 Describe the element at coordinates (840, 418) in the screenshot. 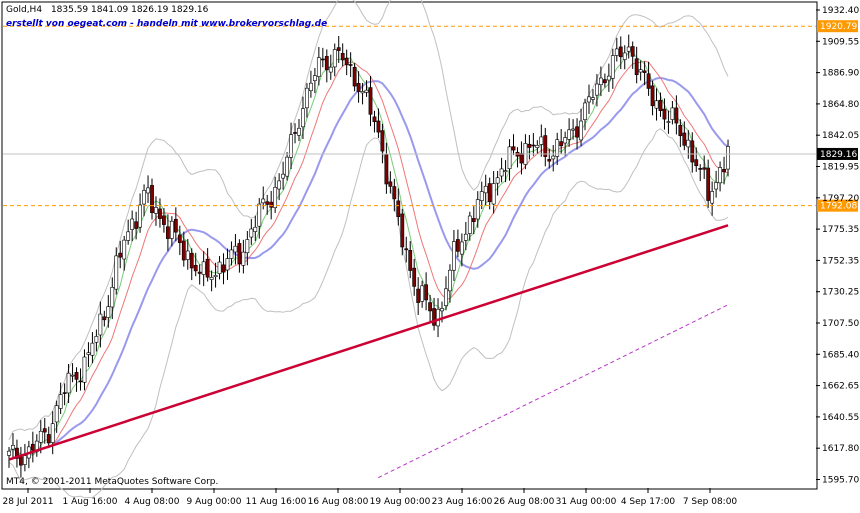

I see `y-tick-label: 1640.55` at that location.